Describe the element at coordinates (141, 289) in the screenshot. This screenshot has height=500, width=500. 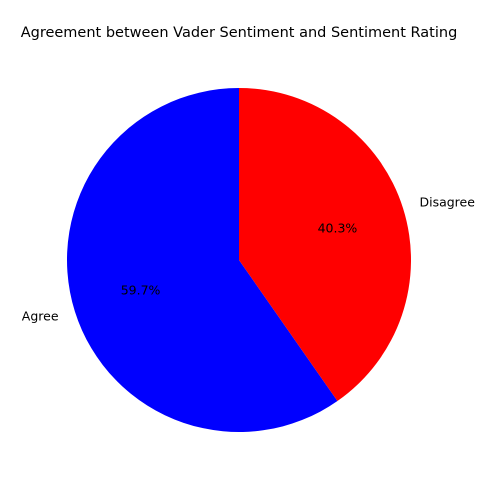
I see `pie-percent-agree: 59.7%` at that location.